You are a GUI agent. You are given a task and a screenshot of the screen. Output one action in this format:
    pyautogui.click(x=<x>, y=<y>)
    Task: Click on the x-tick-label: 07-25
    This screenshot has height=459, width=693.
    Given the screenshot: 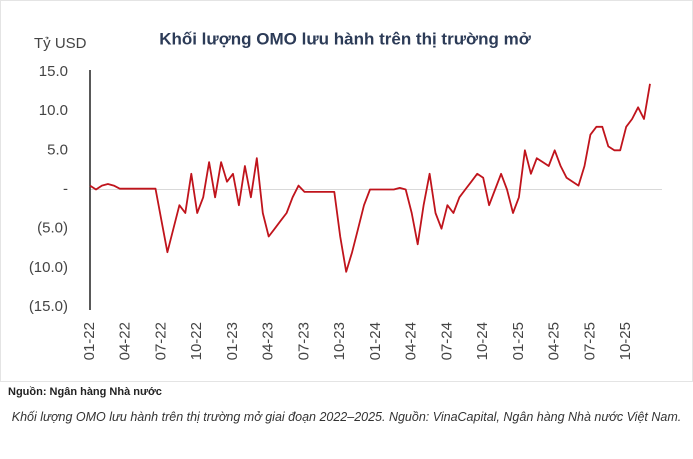 What is the action you would take?
    pyautogui.click(x=589, y=341)
    